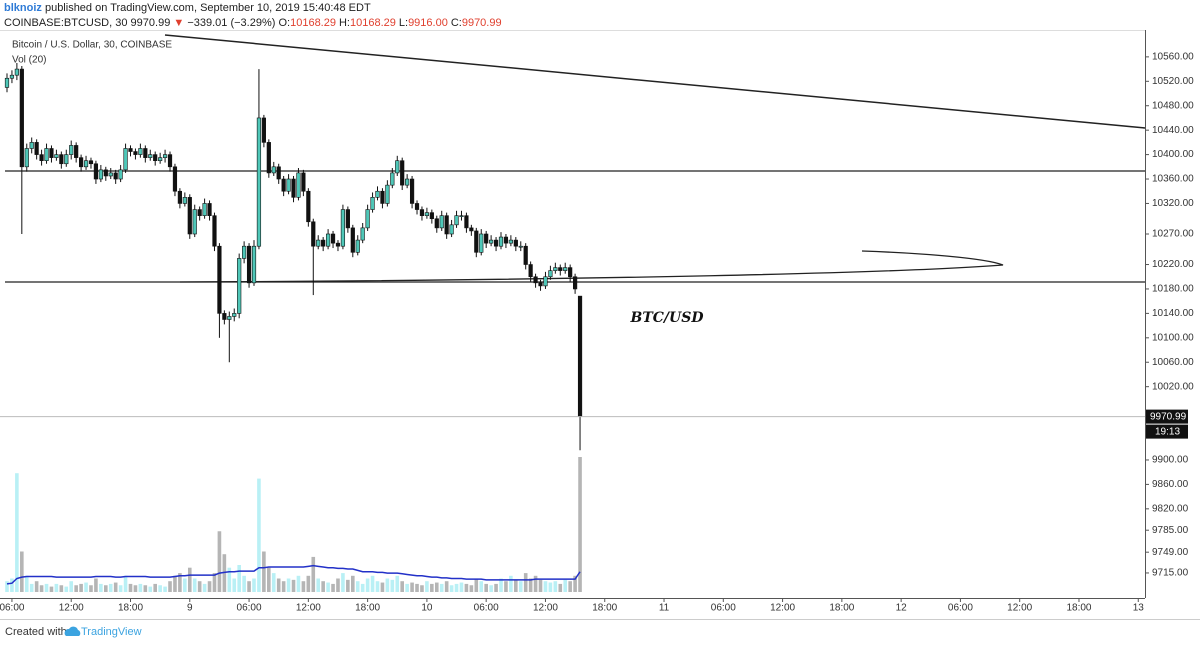 This screenshot has width=1200, height=646. What do you see at coordinates (23, 8) in the screenshot?
I see `author: blknoiz` at bounding box center [23, 8].